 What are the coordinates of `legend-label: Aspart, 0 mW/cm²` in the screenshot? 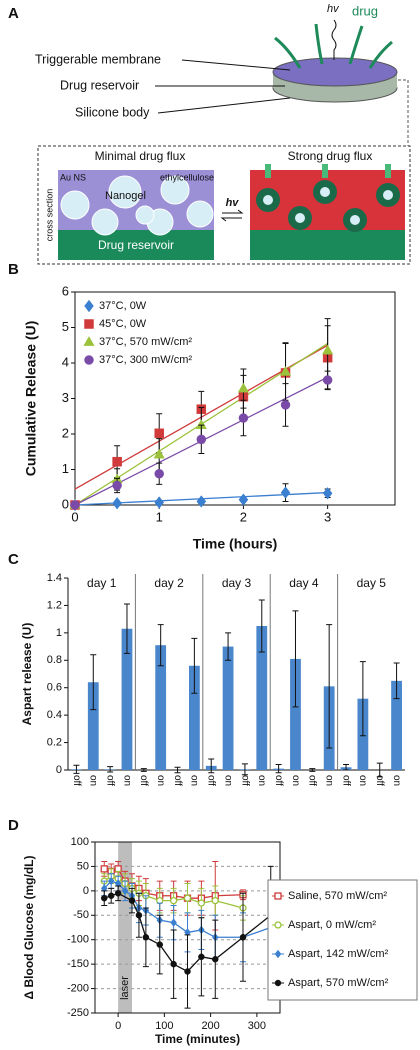 It's located at (332, 925).